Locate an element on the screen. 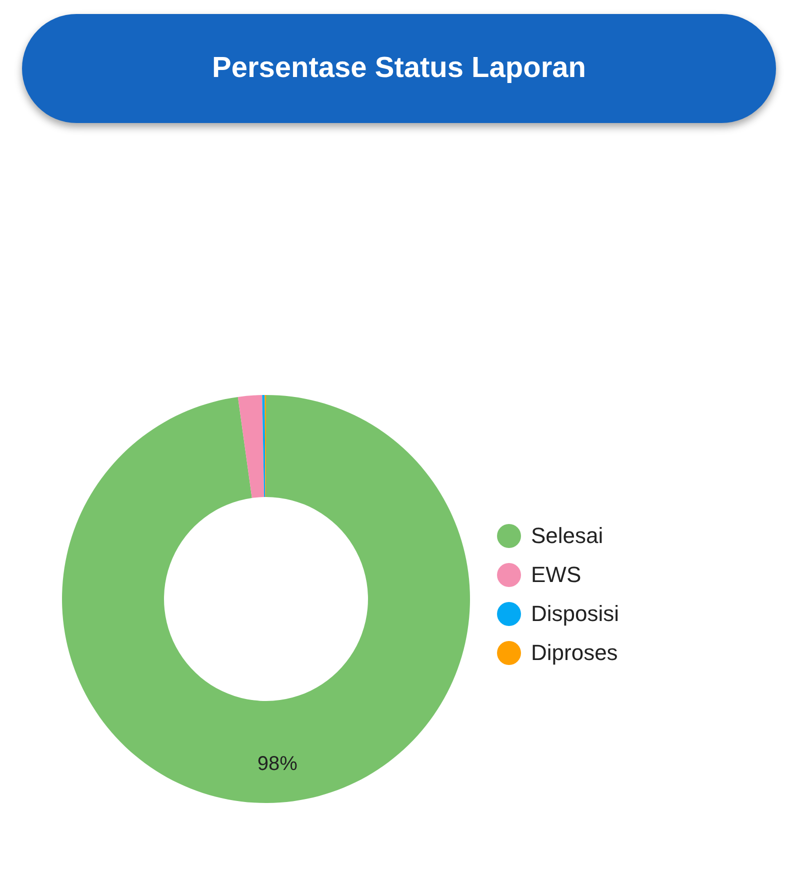  chart-title: Persentase Status Laporan is located at coordinates (399, 68).